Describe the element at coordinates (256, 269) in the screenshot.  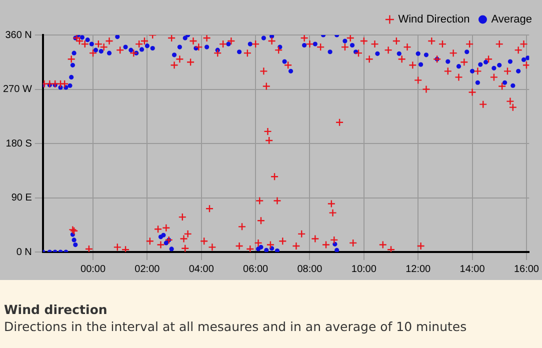
I see `x-tick-label: 06:00` at that location.